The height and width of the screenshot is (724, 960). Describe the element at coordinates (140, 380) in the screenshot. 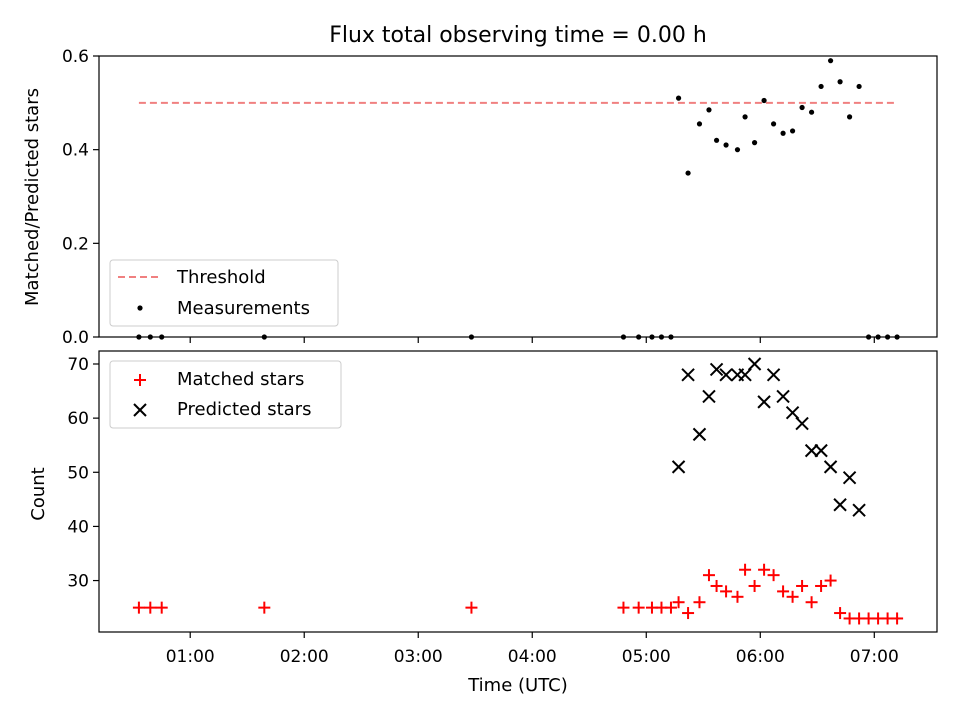

I see `matched-legend-swatch` at that location.